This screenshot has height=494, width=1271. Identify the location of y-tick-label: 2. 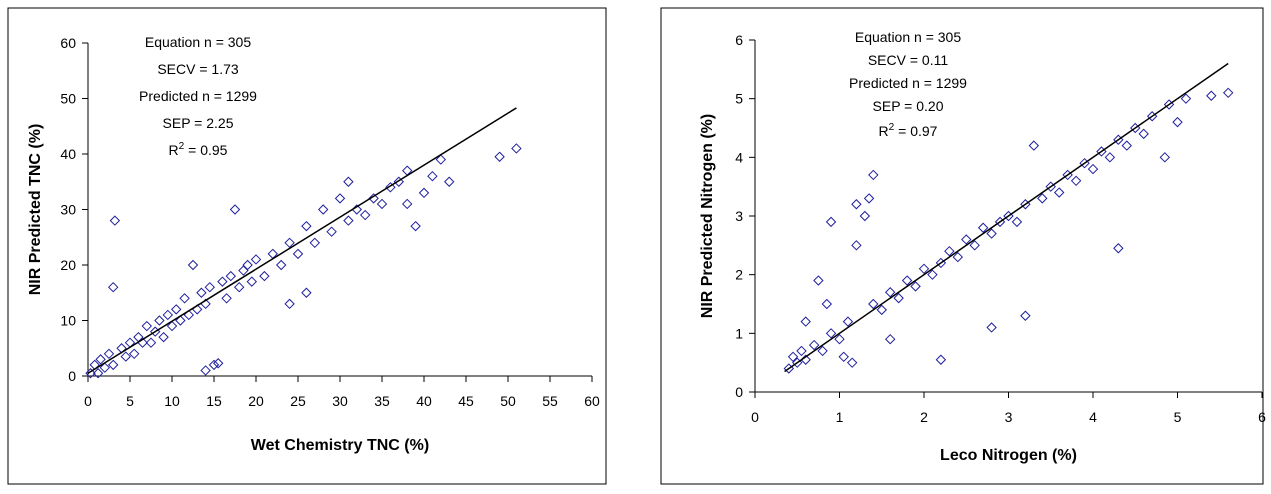
(739, 275).